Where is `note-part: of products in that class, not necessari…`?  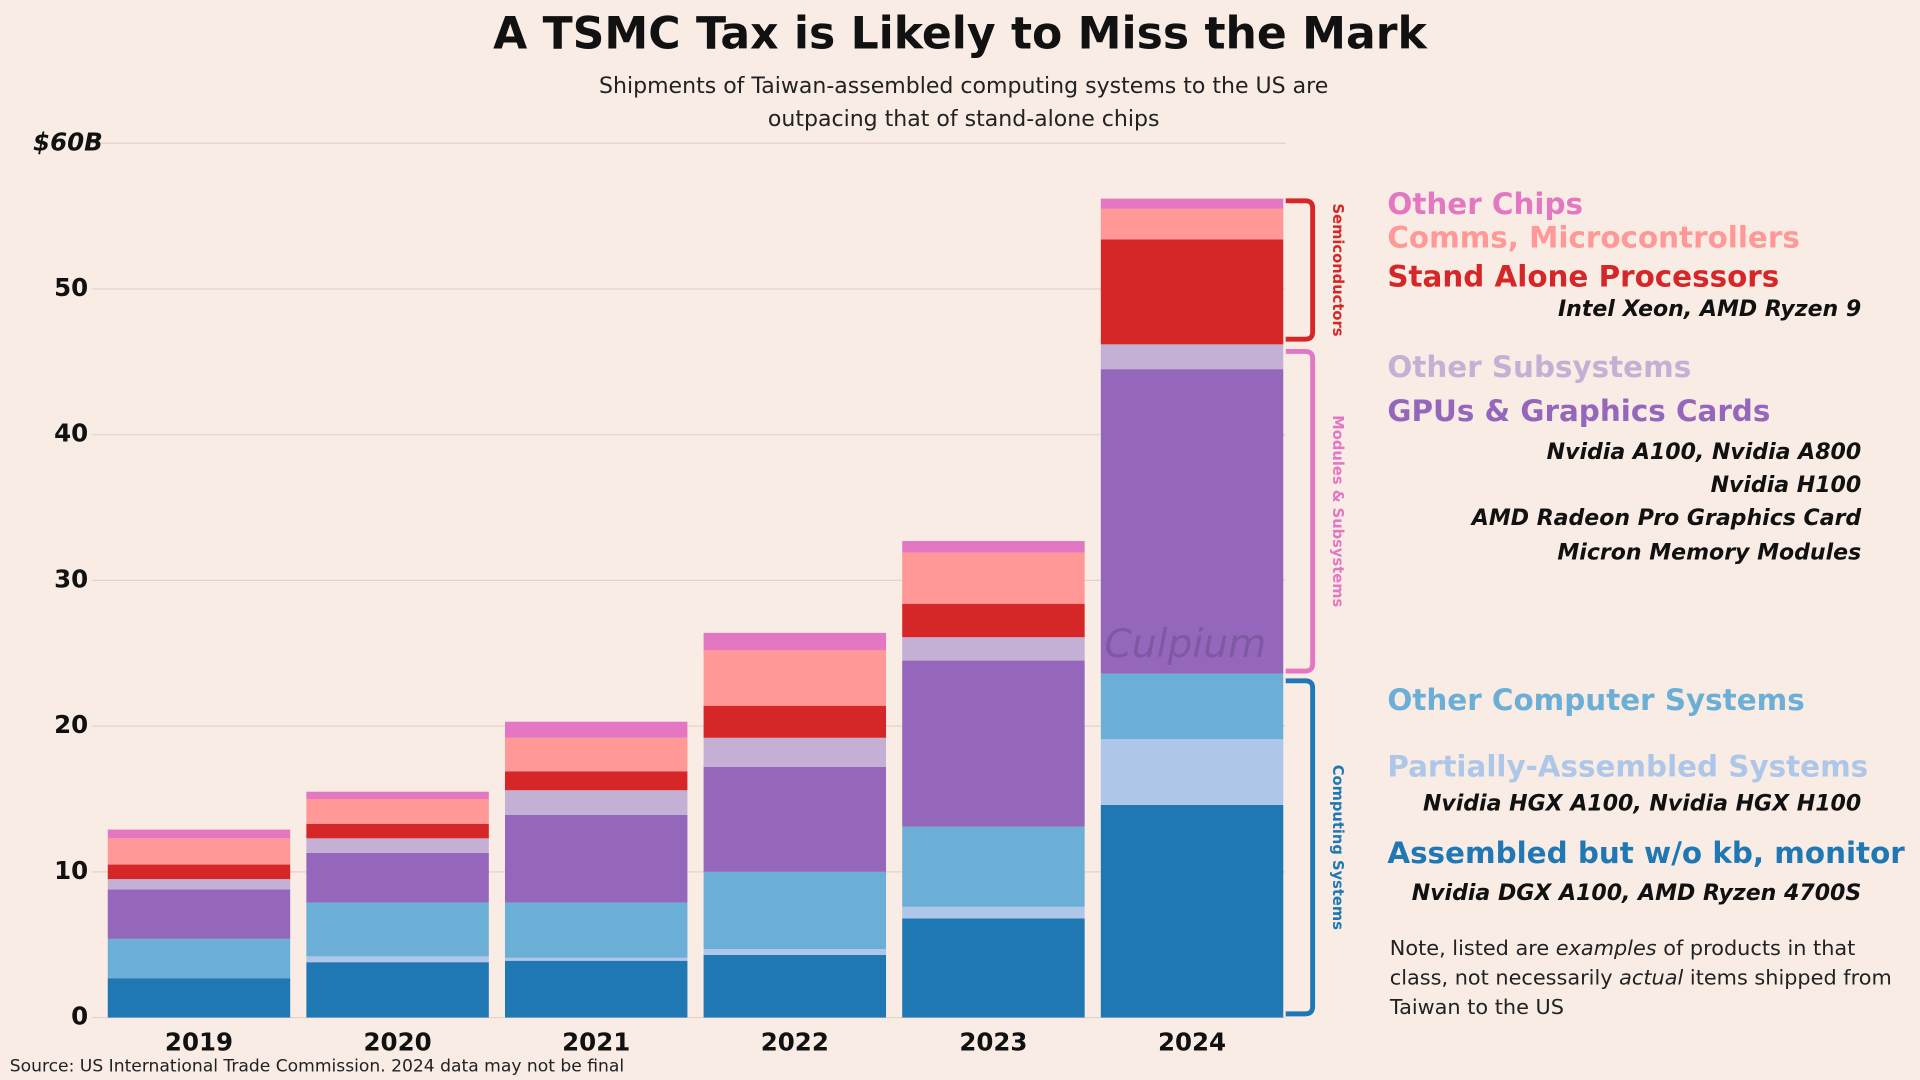 note-part: of products in that class, not necessari… is located at coordinates (1622, 963).